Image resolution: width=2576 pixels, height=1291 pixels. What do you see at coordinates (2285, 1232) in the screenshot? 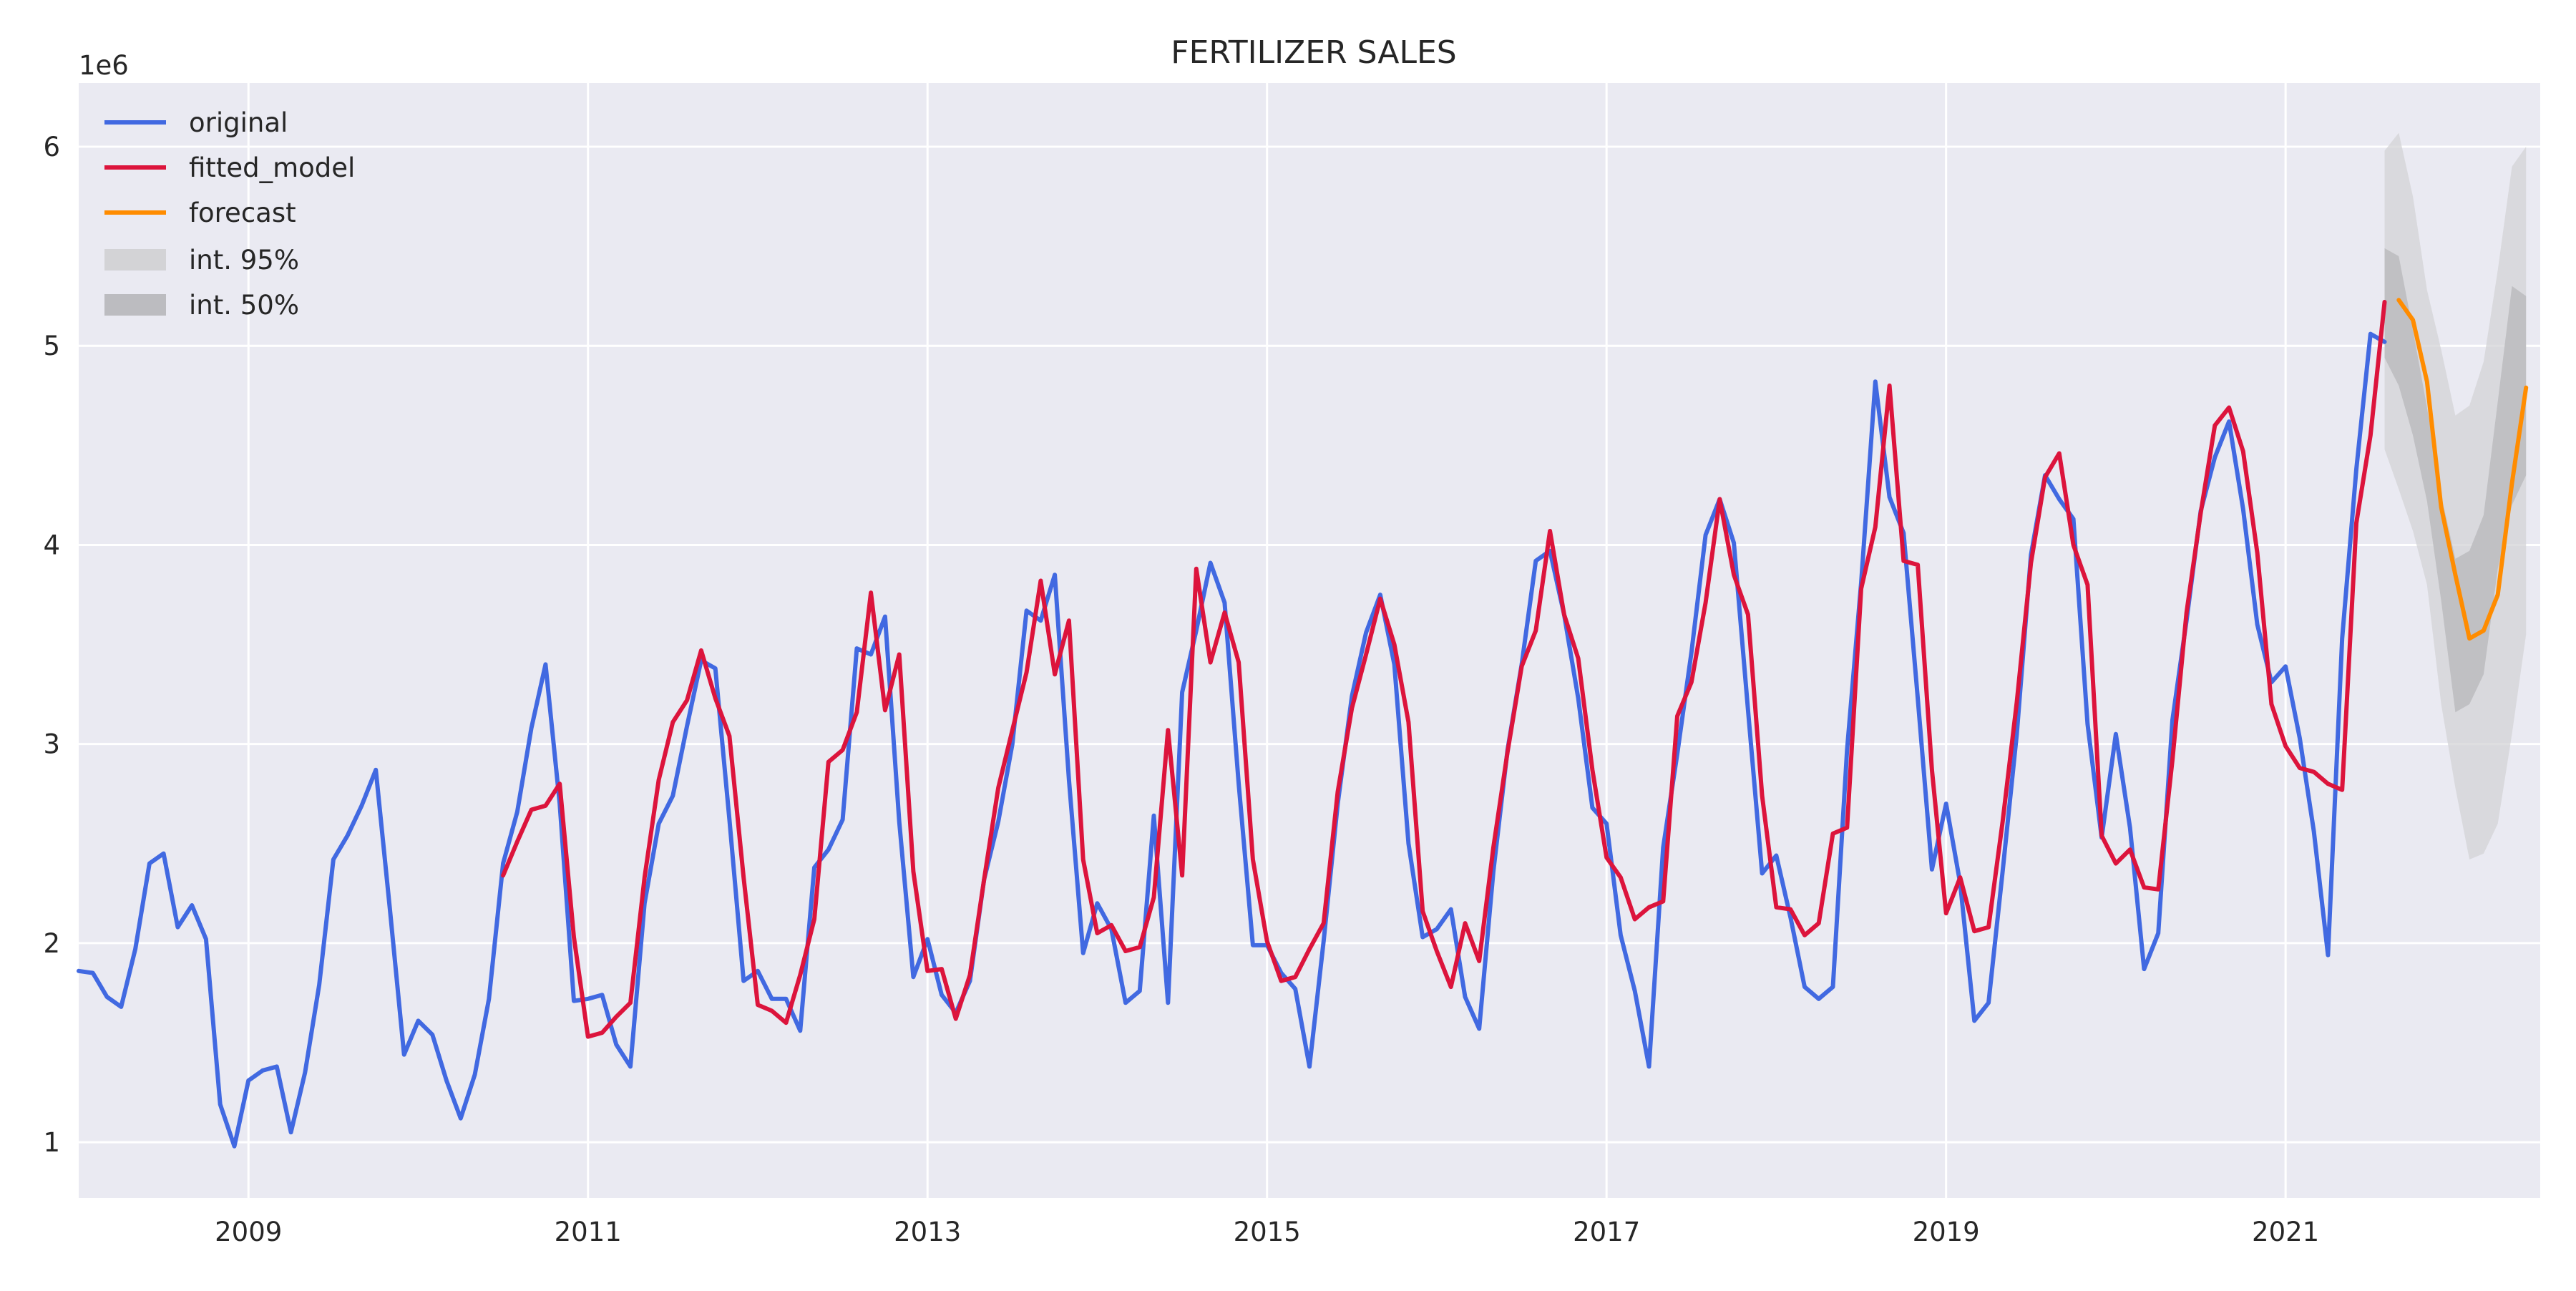
I see `x-tick-label: 2021` at bounding box center [2285, 1232].